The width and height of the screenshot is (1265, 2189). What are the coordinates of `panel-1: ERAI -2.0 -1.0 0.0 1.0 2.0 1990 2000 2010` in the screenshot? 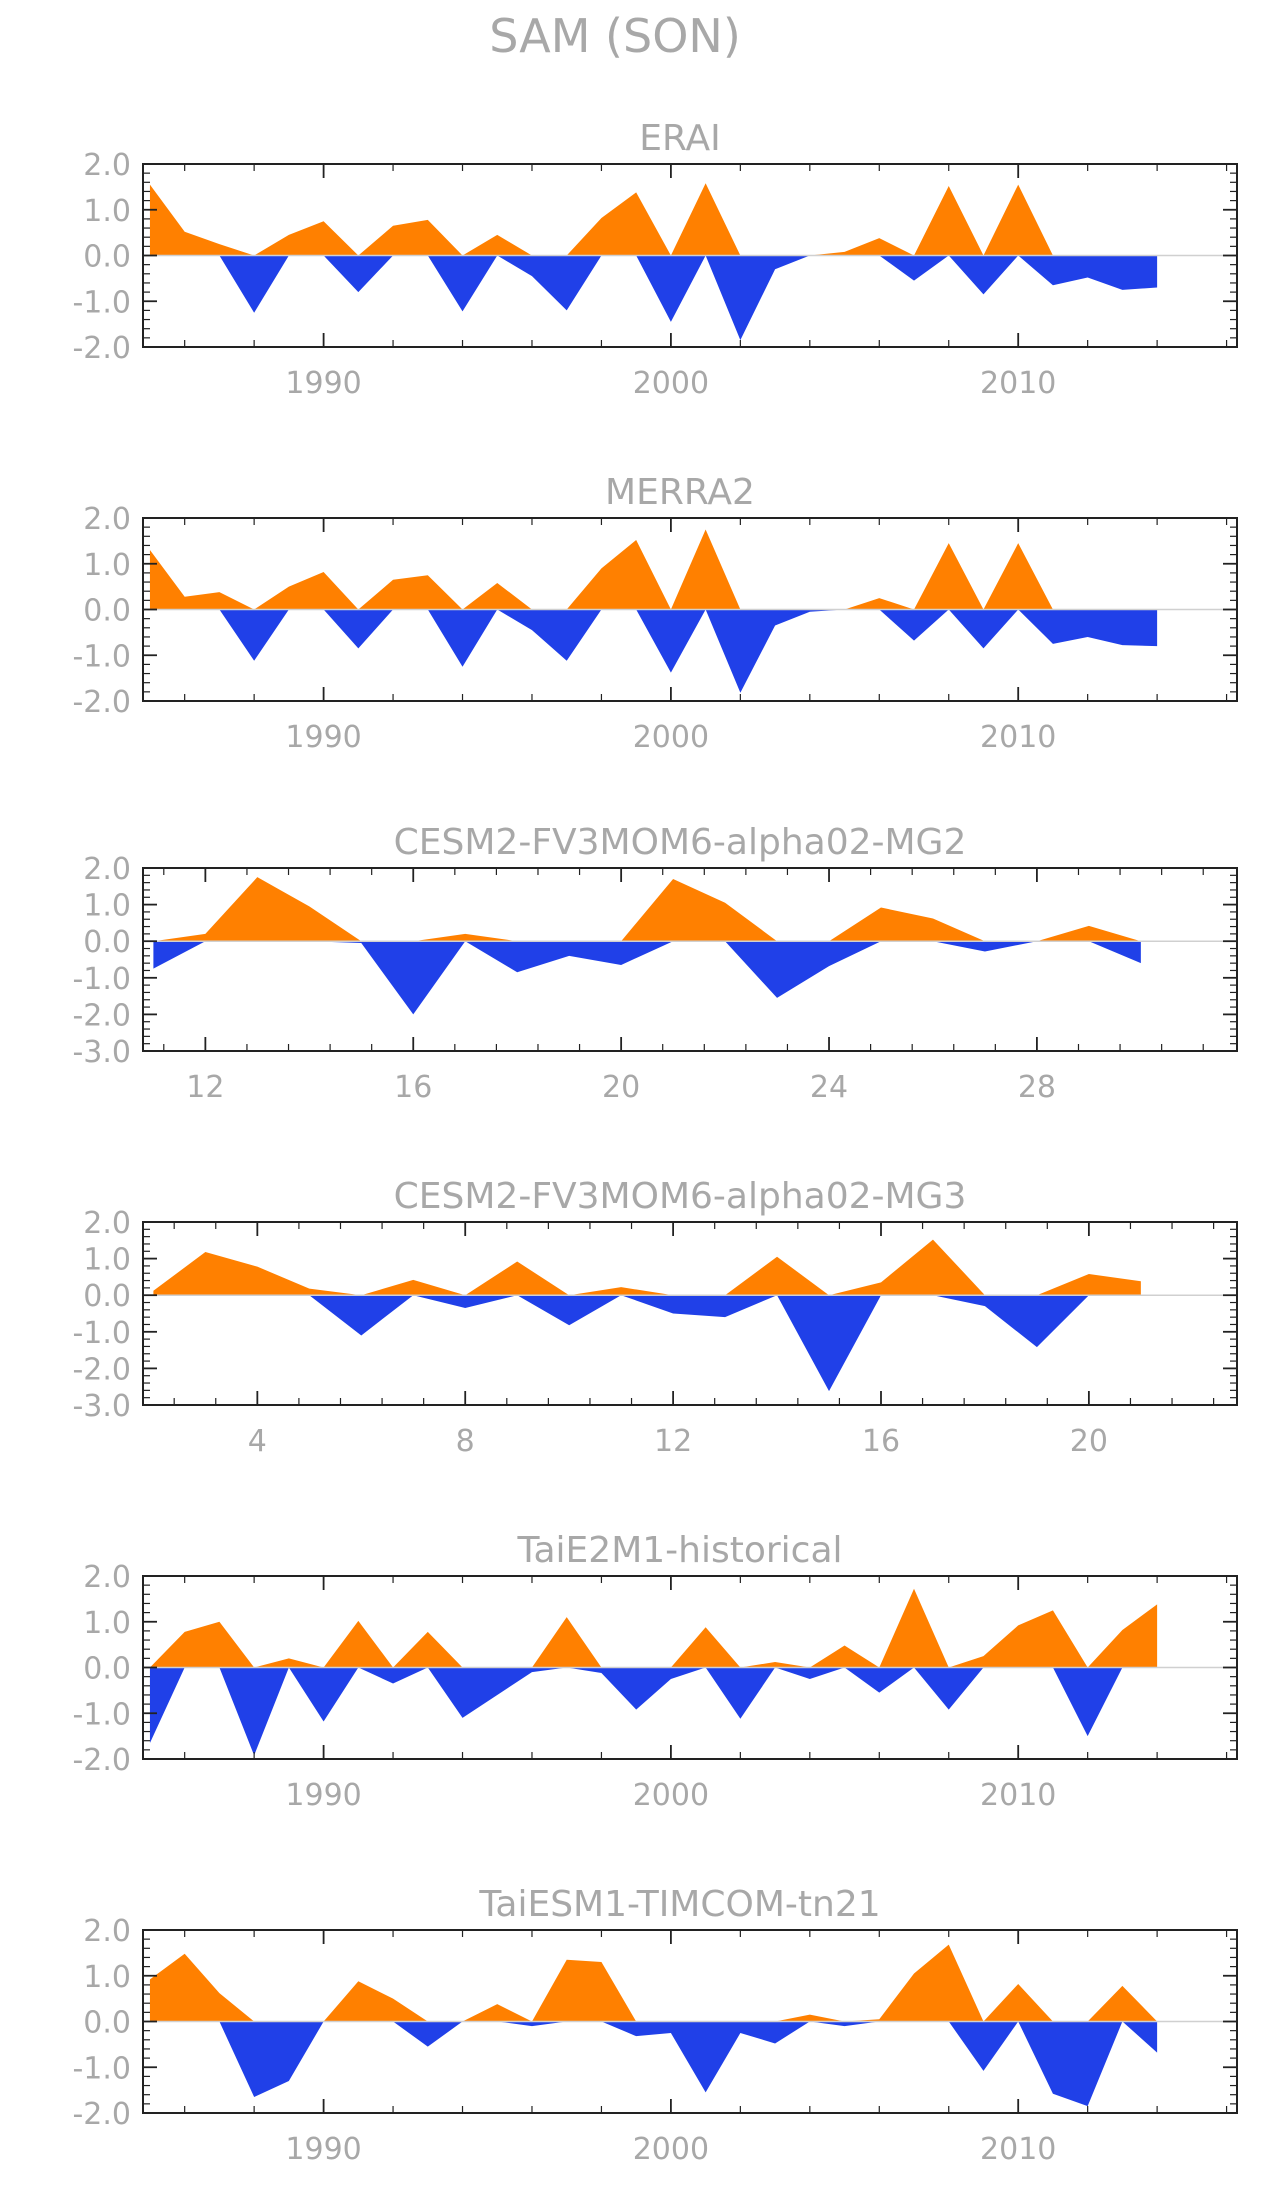 It's located at (655, 259).